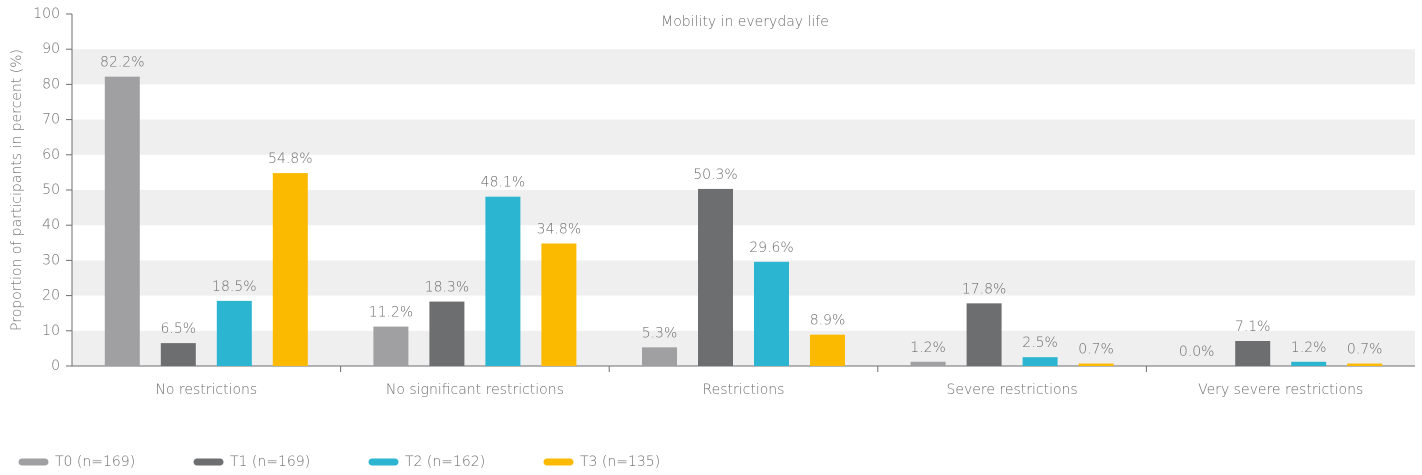 Image resolution: width=1422 pixels, height=475 pixels. What do you see at coordinates (51, 296) in the screenshot?
I see `y-tick-label: 20` at bounding box center [51, 296].